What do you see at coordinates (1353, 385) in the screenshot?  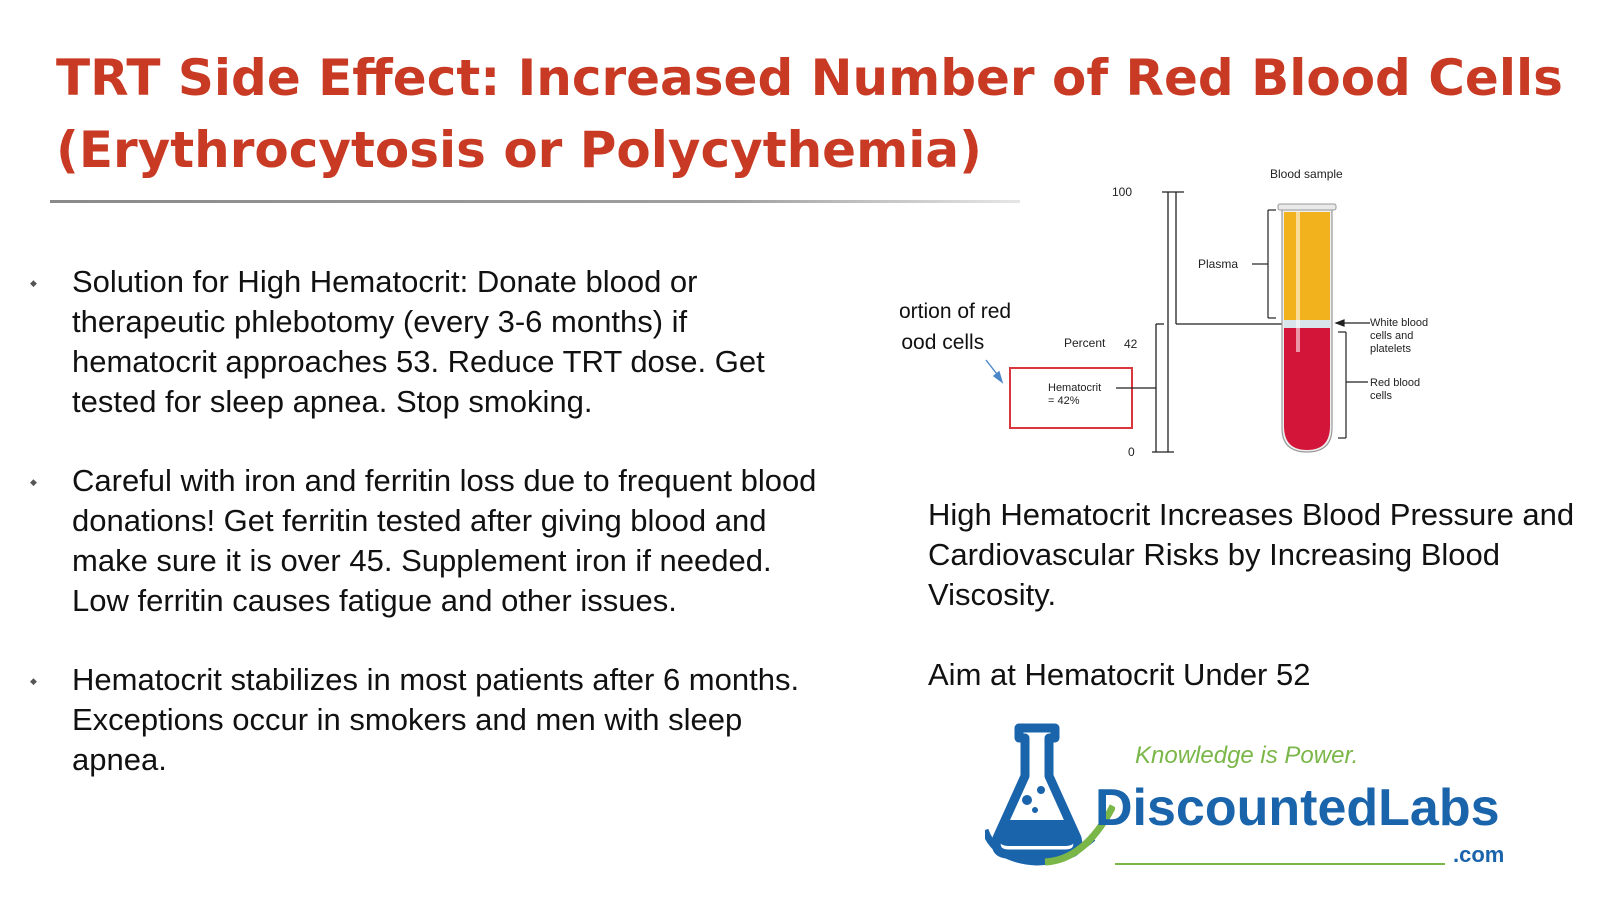 I see `rbc-bracket` at bounding box center [1353, 385].